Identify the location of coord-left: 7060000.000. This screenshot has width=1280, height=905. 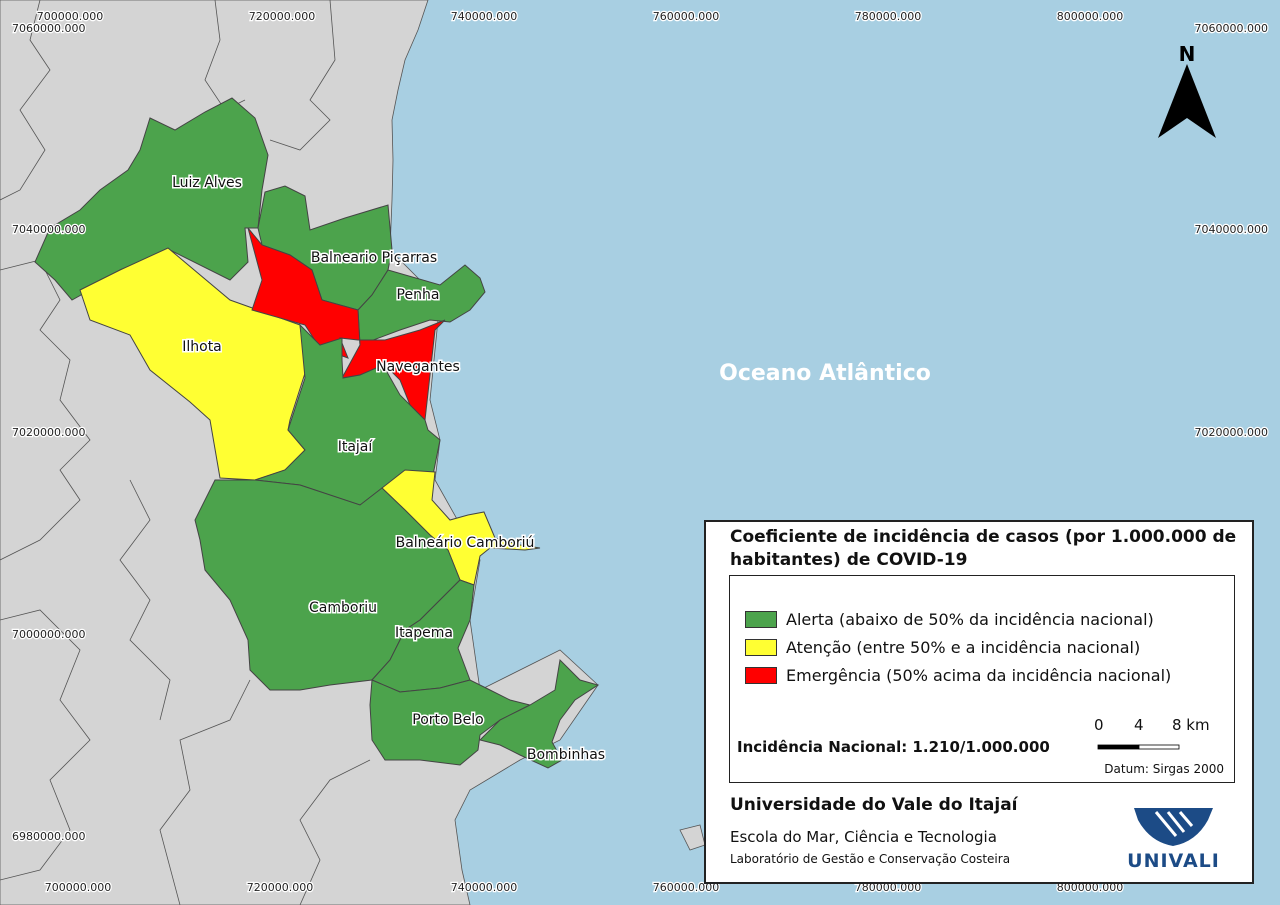
(48, 28).